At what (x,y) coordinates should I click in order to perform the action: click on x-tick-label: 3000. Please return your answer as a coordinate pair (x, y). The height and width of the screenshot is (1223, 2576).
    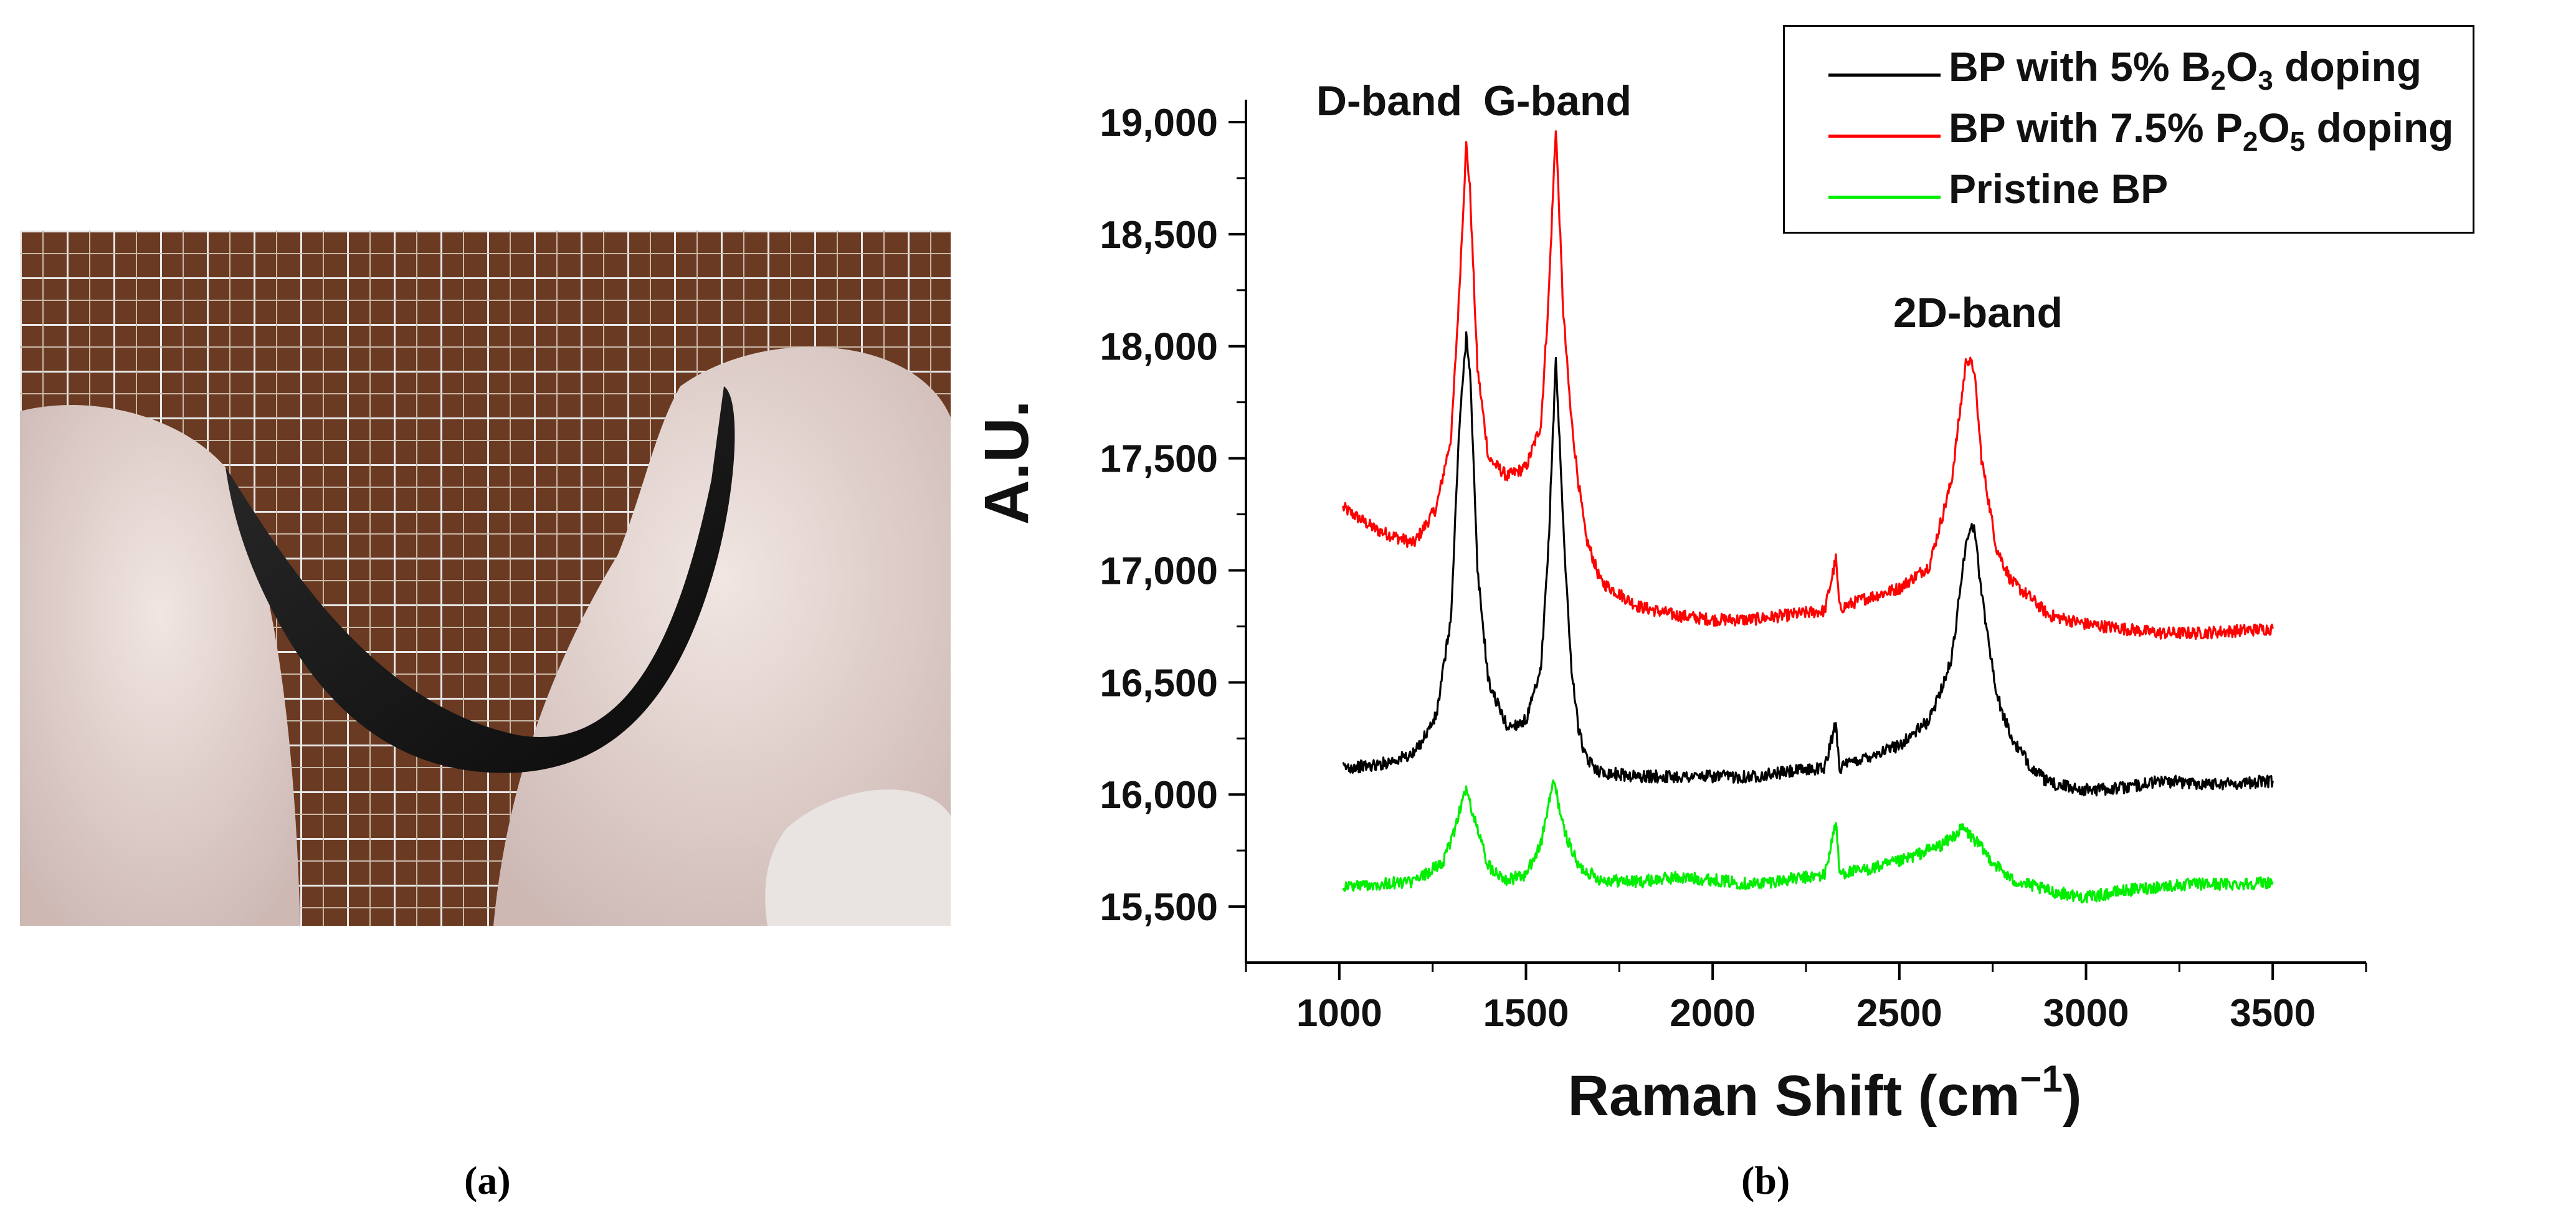
    Looking at the image, I should click on (2086, 1013).